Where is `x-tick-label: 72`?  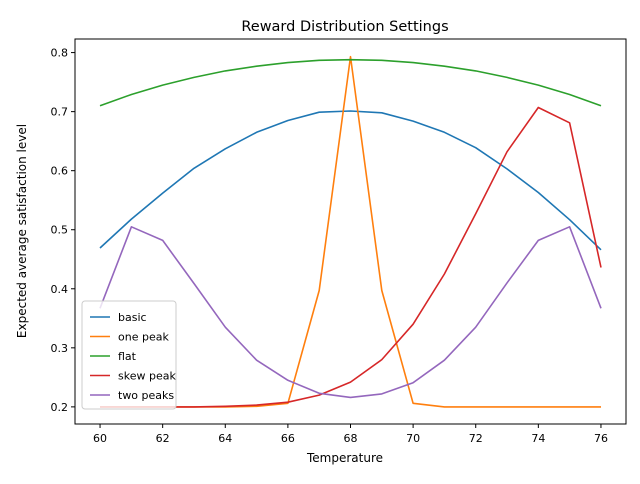 x-tick-label: 72 is located at coordinates (476, 438).